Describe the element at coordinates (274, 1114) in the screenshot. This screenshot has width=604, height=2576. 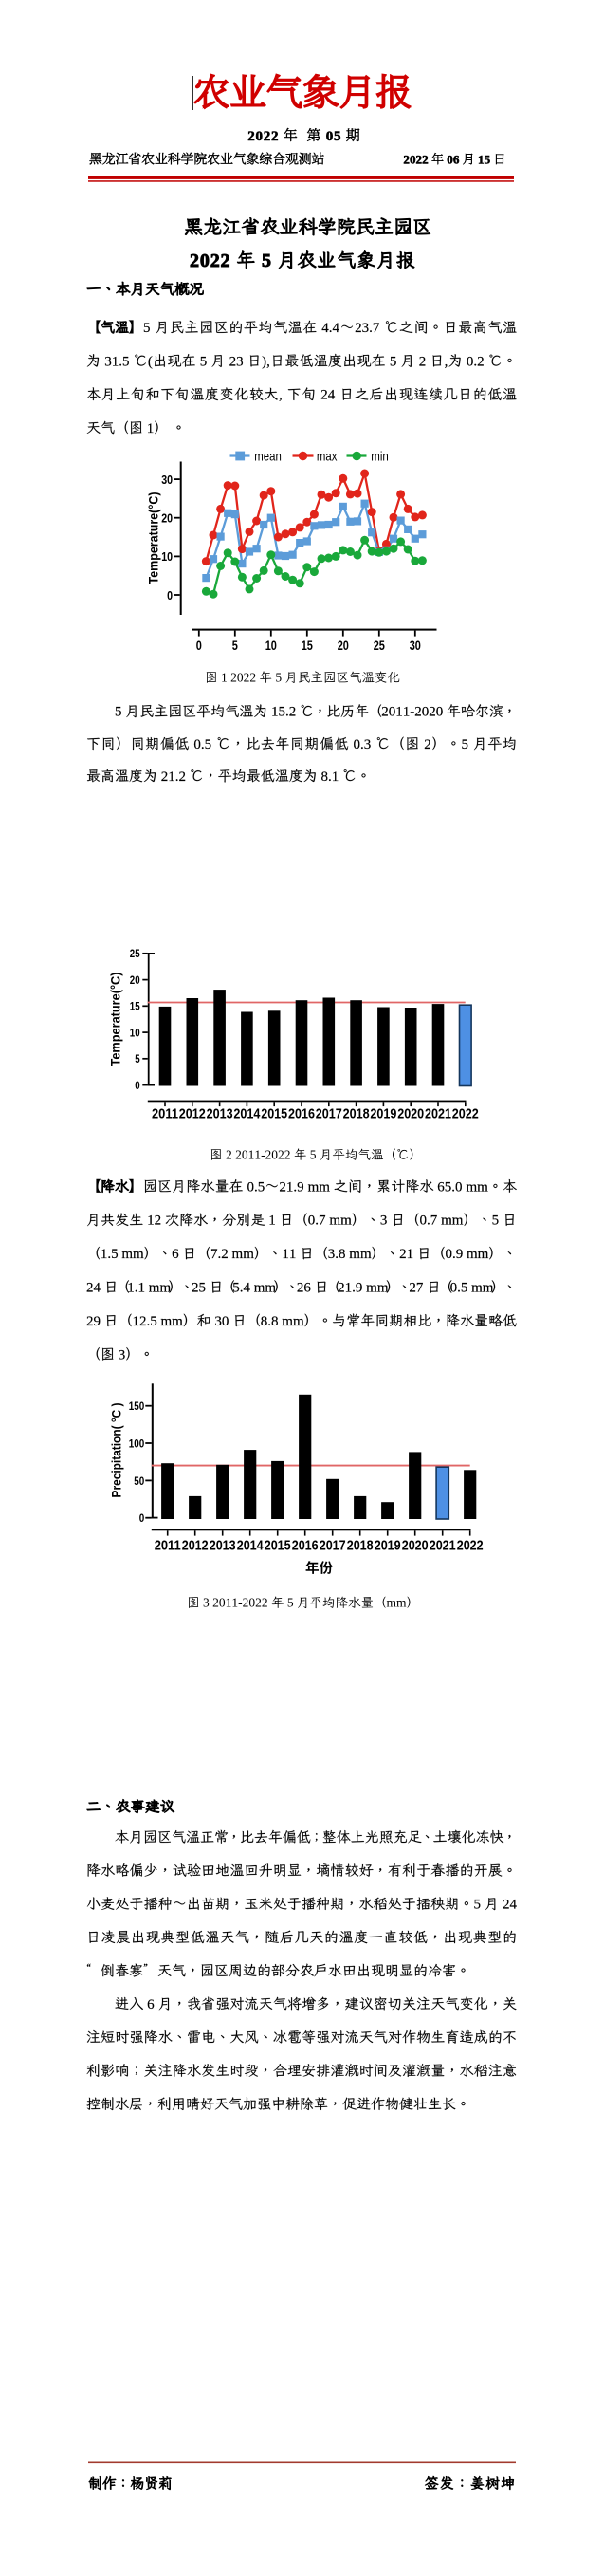
I see `svg-text: 2015` at that location.